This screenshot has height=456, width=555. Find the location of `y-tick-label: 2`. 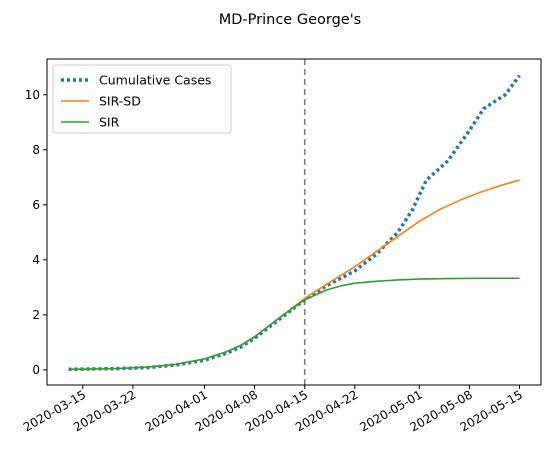

y-tick-label: 2 is located at coordinates (36, 315).